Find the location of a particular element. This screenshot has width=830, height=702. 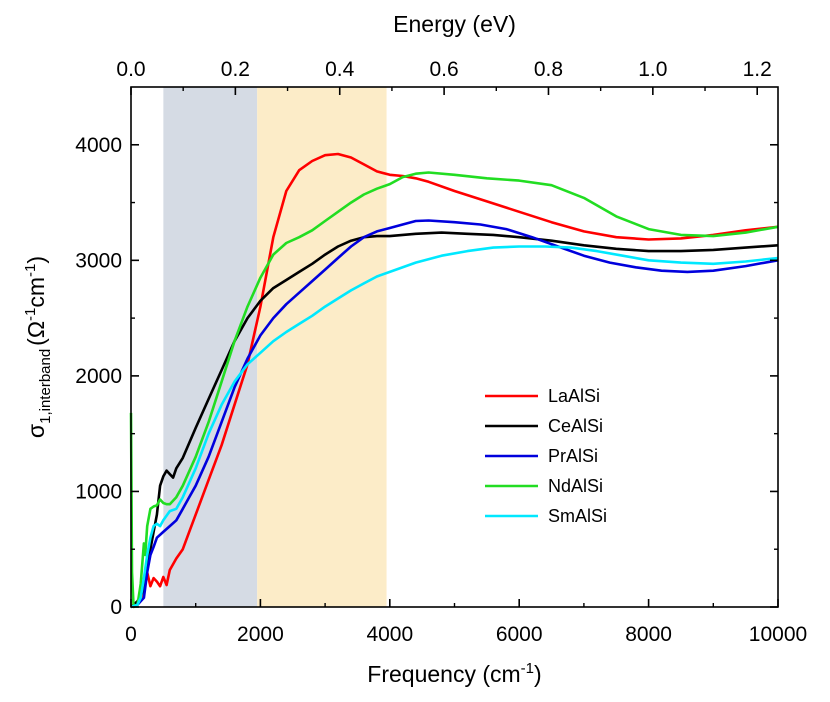

top-tick-label: 0.0 is located at coordinates (130, 69).